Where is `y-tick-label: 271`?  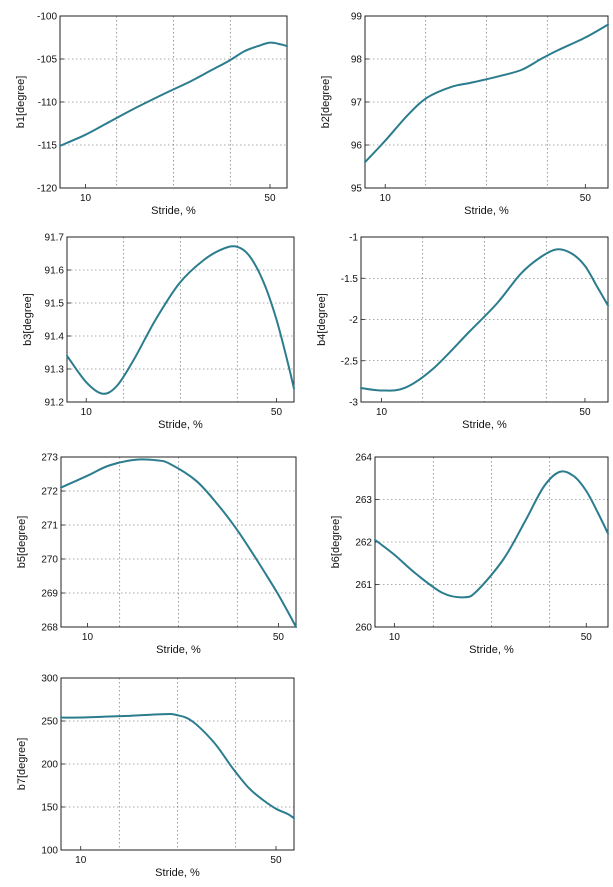 y-tick-label: 271 is located at coordinates (49, 526).